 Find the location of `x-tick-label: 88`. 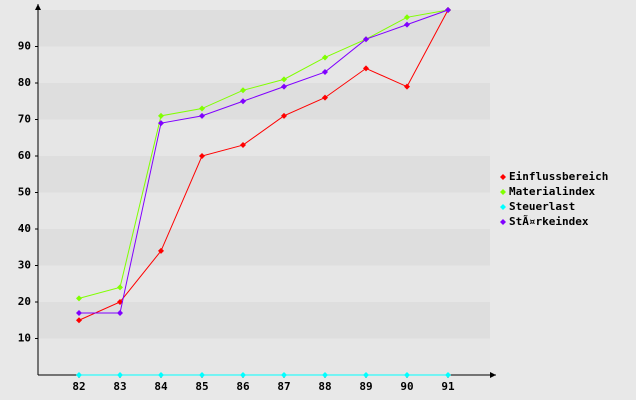

x-tick-label: 88 is located at coordinates (324, 386).